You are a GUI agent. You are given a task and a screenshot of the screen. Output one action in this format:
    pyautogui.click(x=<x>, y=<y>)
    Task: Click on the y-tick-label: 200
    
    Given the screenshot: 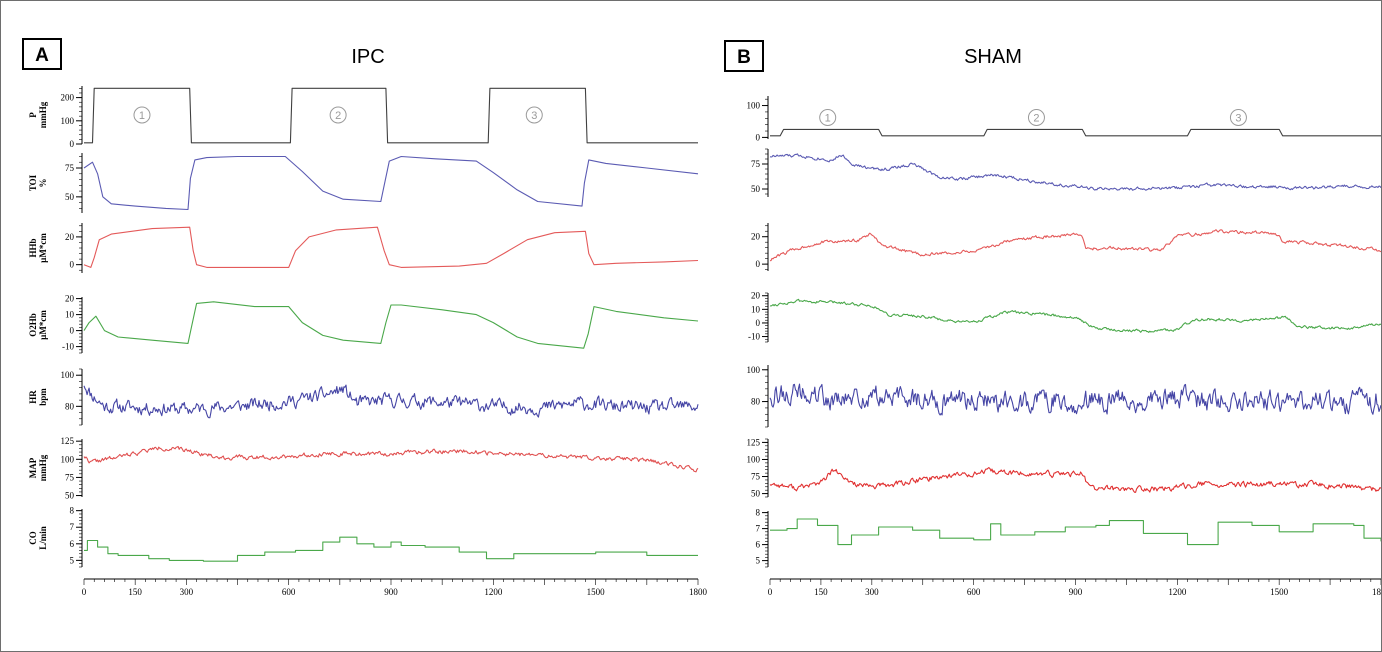 What is the action you would take?
    pyautogui.click(x=68, y=98)
    